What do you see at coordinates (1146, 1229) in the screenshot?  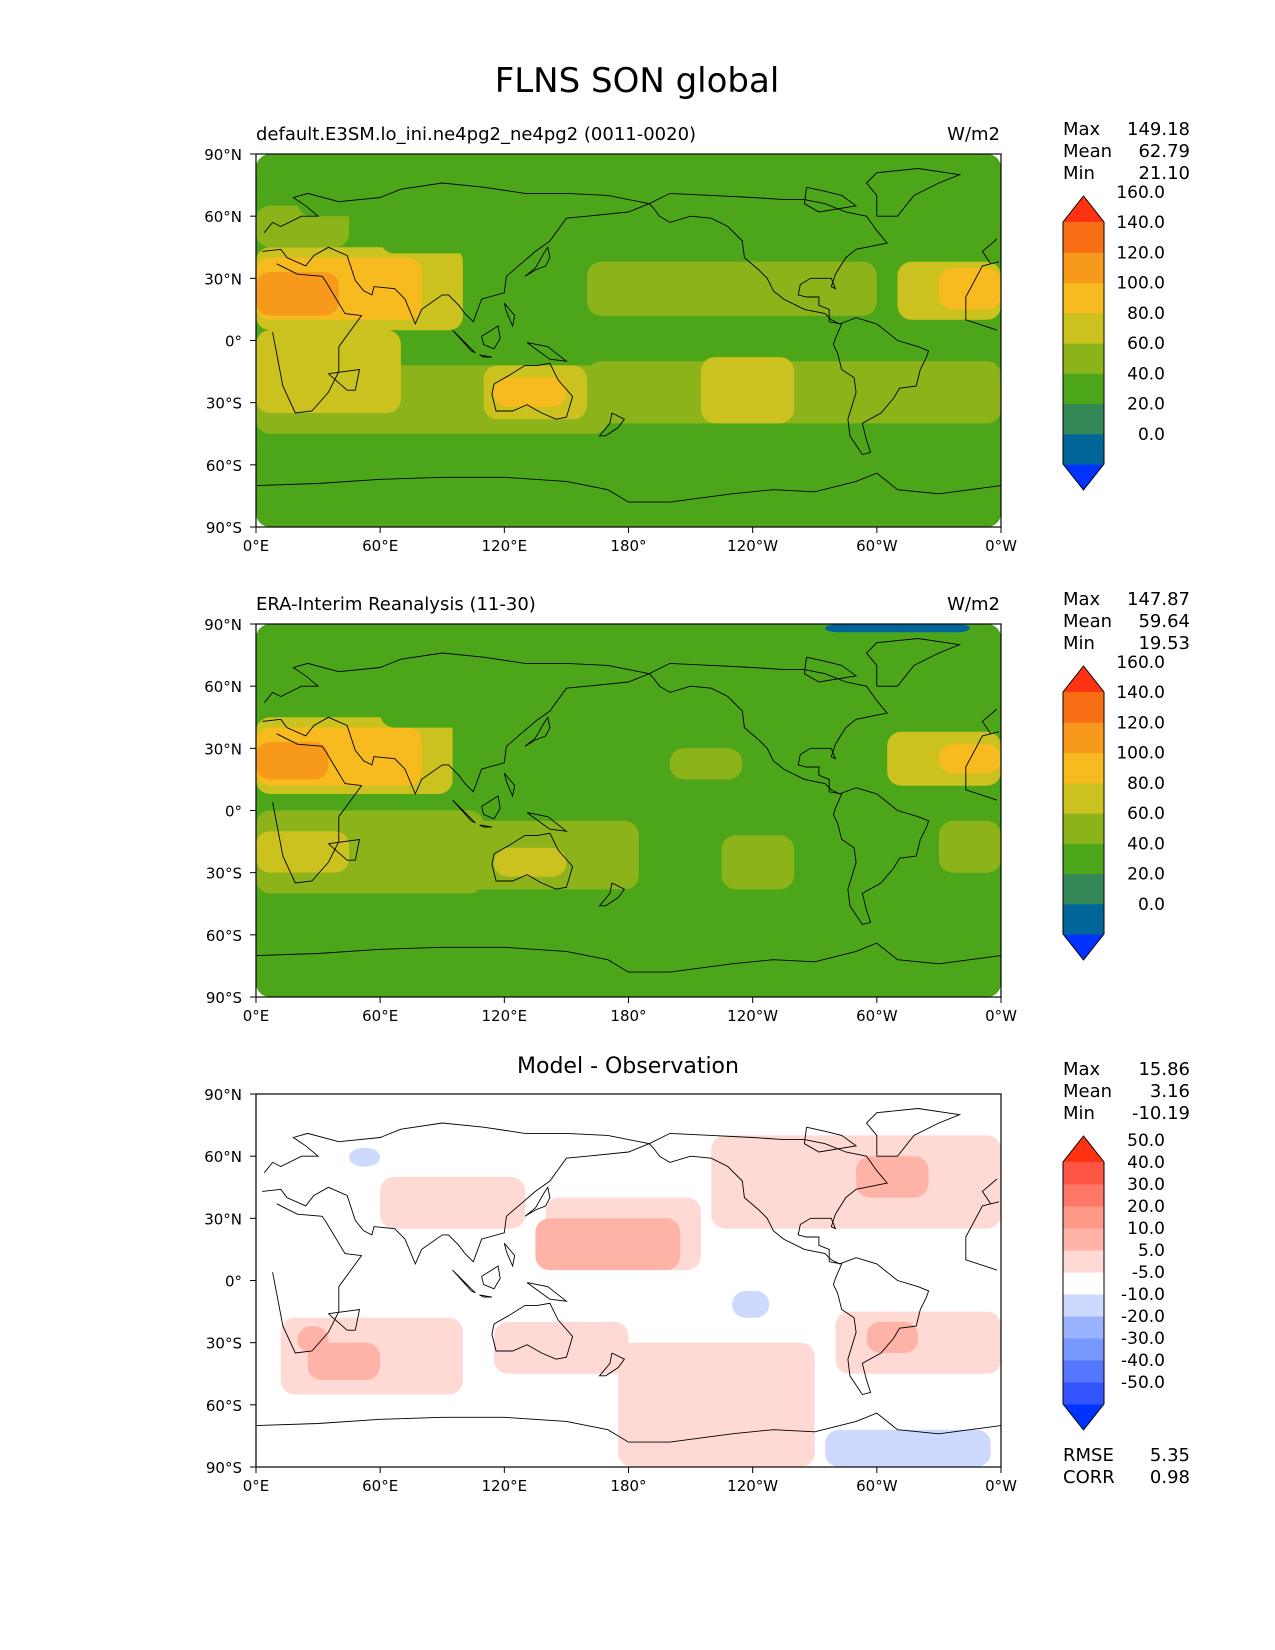 I see `colorbar-label: 10.0` at bounding box center [1146, 1229].